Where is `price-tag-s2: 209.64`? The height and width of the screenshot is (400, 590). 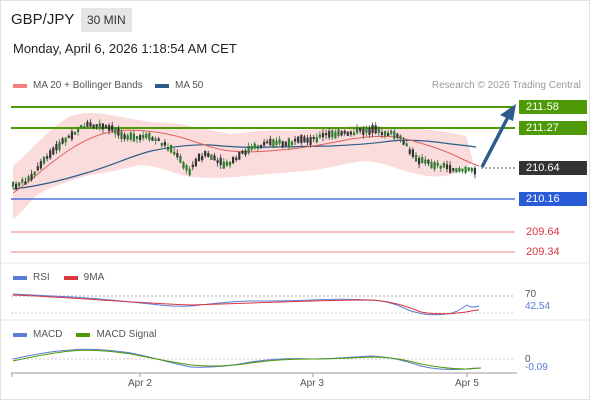 price-tag-s2: 209.64 is located at coordinates (553, 232).